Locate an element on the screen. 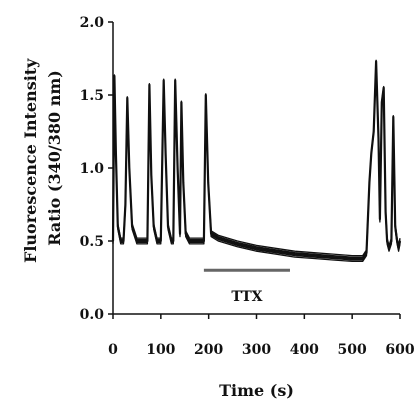  y-tick-label: 1.0 is located at coordinates (92, 169).